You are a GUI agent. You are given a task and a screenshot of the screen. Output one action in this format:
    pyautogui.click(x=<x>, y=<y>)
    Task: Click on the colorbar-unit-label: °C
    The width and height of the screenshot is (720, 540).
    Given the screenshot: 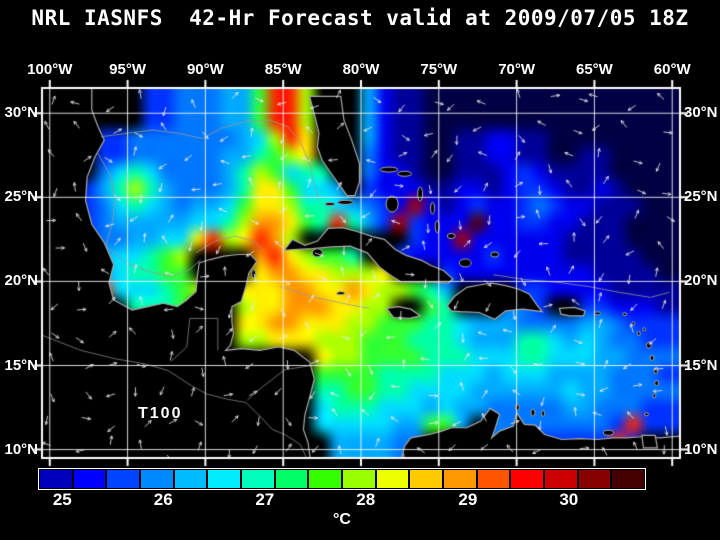 What is the action you would take?
    pyautogui.click(x=342, y=519)
    